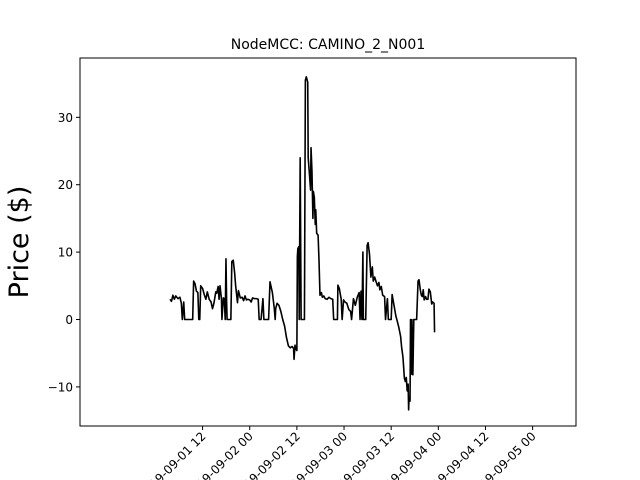 This screenshot has height=480, width=640. I want to click on chart-title: NodeMCC: CAMINO_2_N001, so click(328, 45).